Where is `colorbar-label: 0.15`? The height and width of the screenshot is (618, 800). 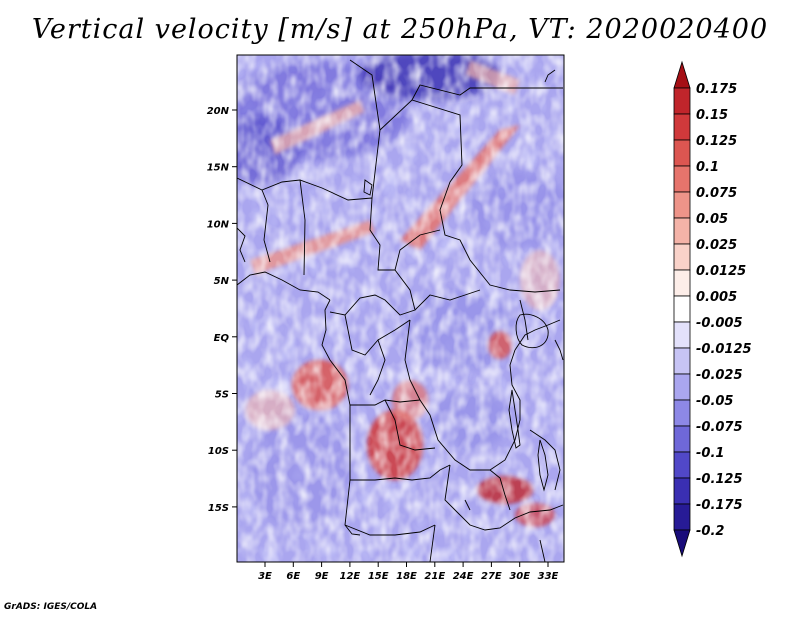
colorbar-label: 0.15 is located at coordinates (712, 115).